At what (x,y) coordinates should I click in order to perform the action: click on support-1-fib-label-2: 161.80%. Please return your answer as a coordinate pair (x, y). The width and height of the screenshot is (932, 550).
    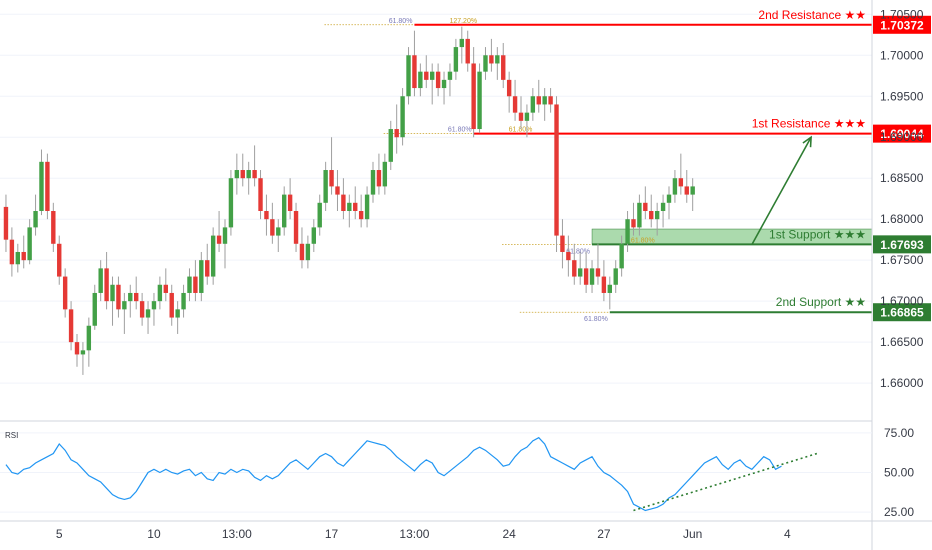
    Looking at the image, I should click on (641, 240).